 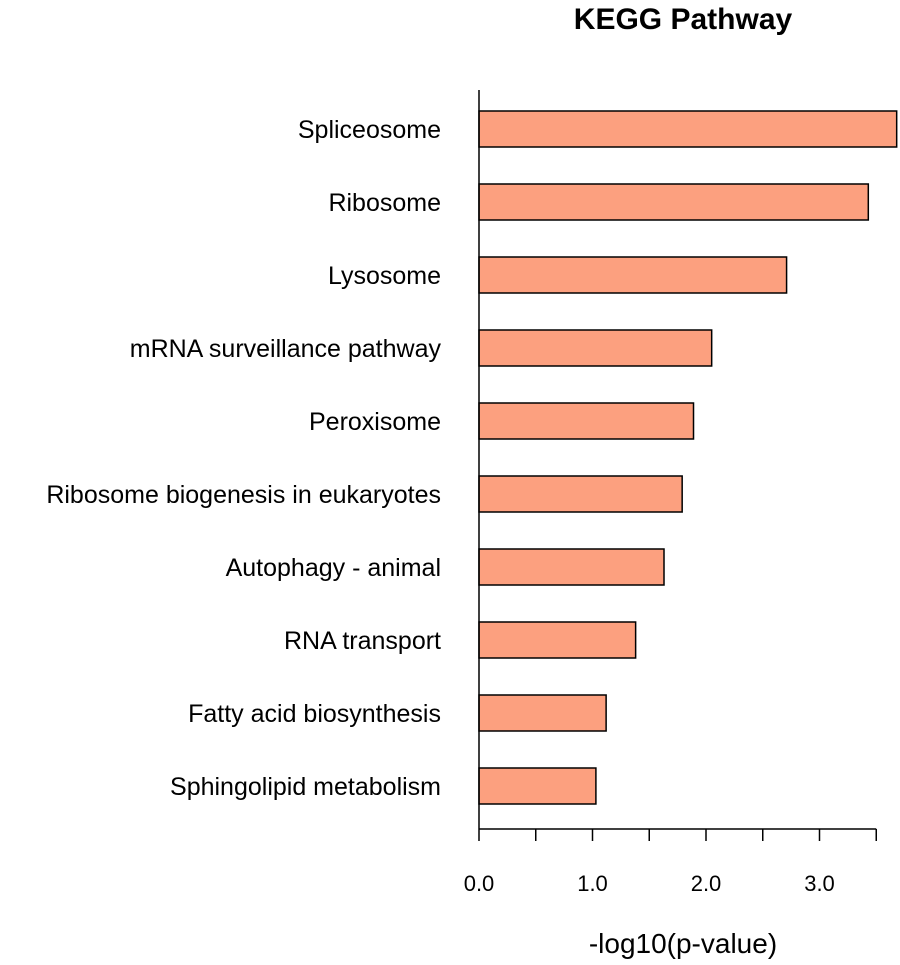 What do you see at coordinates (683, 19) in the screenshot?
I see `chart-title: KEGG Pathway` at bounding box center [683, 19].